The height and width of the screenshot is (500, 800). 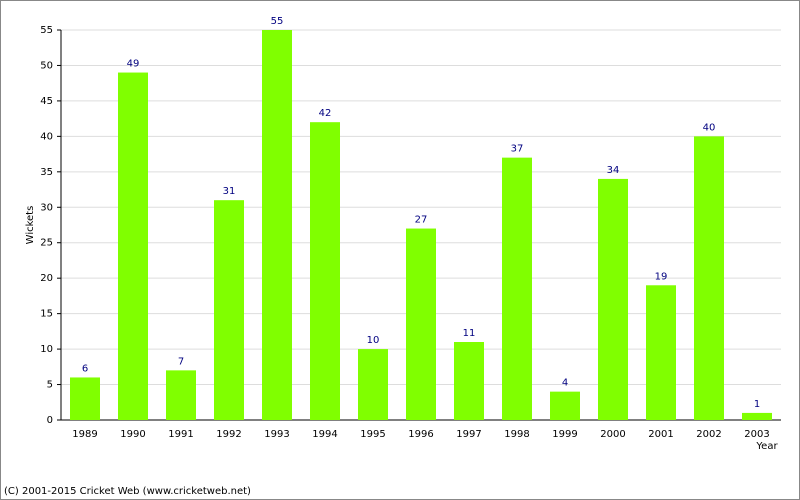 What do you see at coordinates (228, 434) in the screenshot?
I see `x-tick-label: 1992` at bounding box center [228, 434].